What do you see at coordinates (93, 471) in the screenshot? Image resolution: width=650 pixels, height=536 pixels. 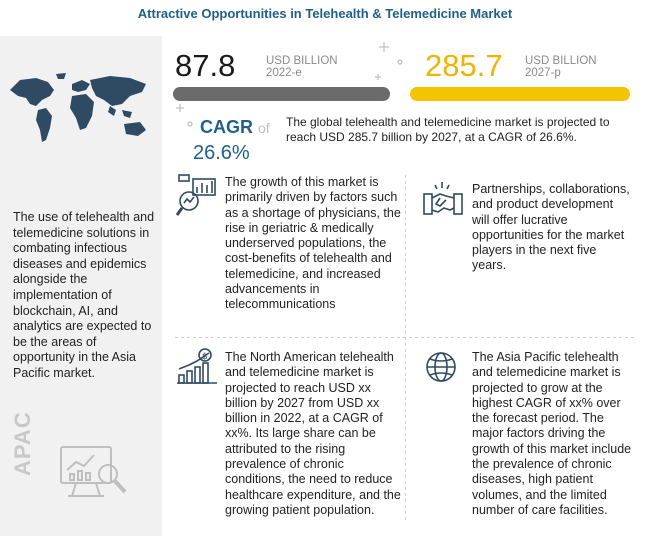 I see `magnifier-chart-icon` at bounding box center [93, 471].